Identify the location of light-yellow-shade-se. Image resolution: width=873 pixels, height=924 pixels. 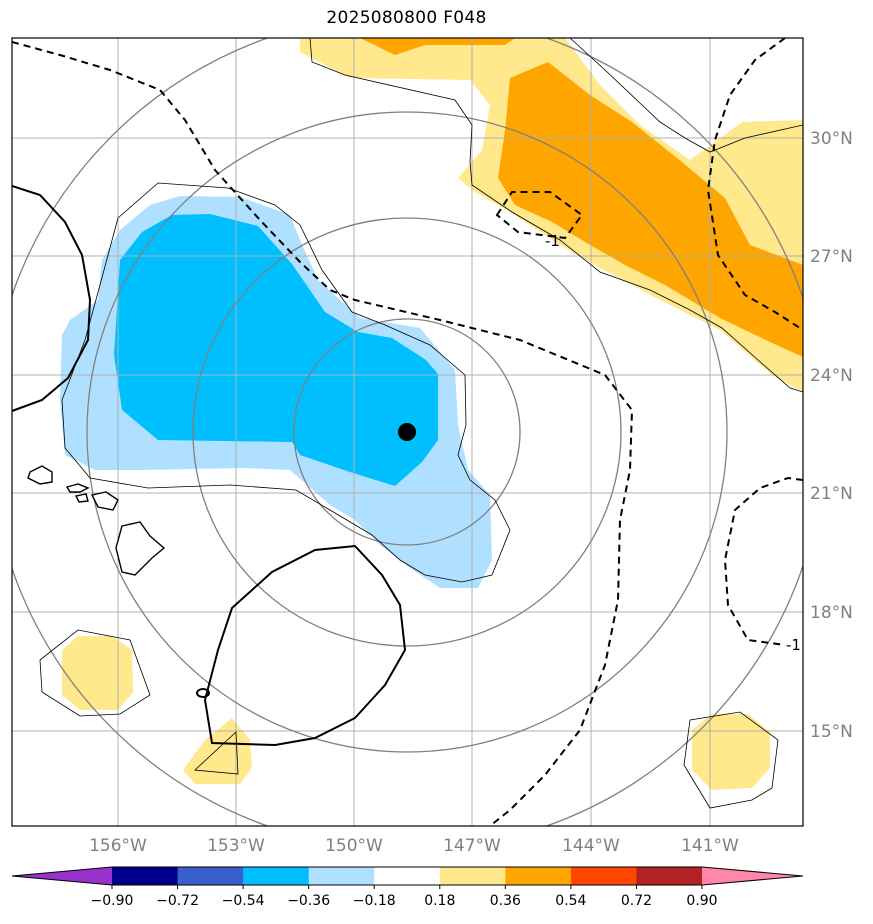
(731, 752).